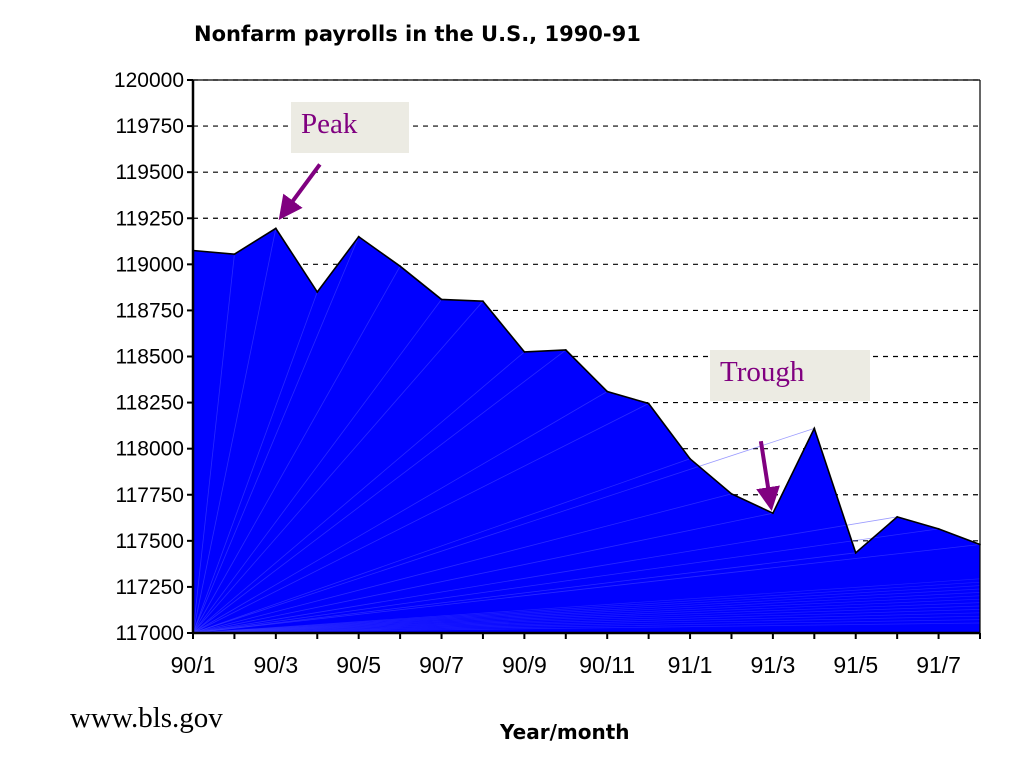  Describe the element at coordinates (149, 264) in the screenshot. I see `y-tick-label: 119000` at that location.